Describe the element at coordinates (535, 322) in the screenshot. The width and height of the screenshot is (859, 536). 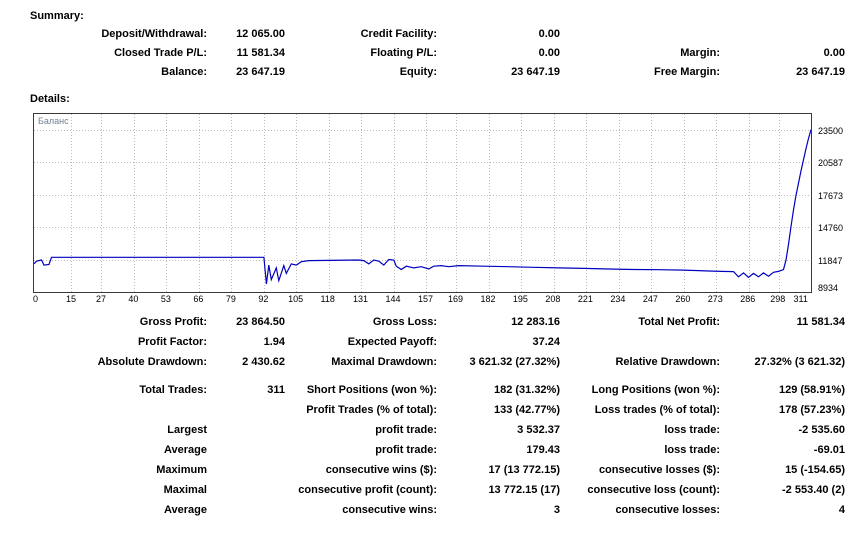
I see `stat-value: 12 283.16` at that location.